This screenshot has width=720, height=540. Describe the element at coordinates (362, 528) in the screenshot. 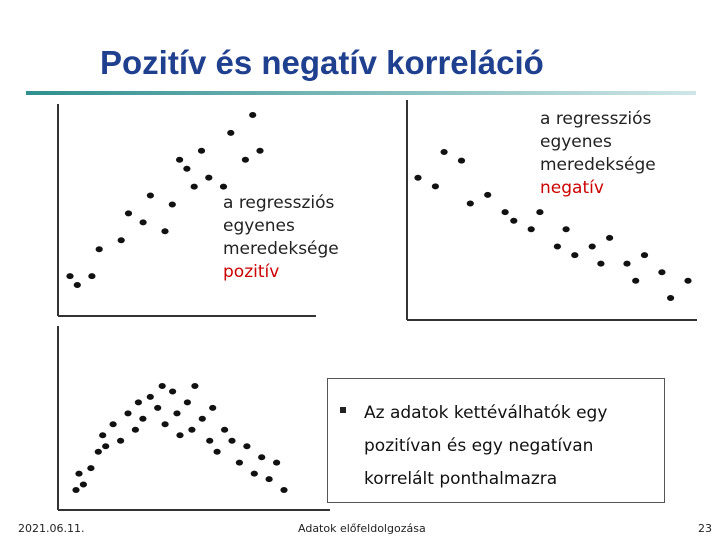

I see `footer-title: Adatok előfeldolgozása` at that location.